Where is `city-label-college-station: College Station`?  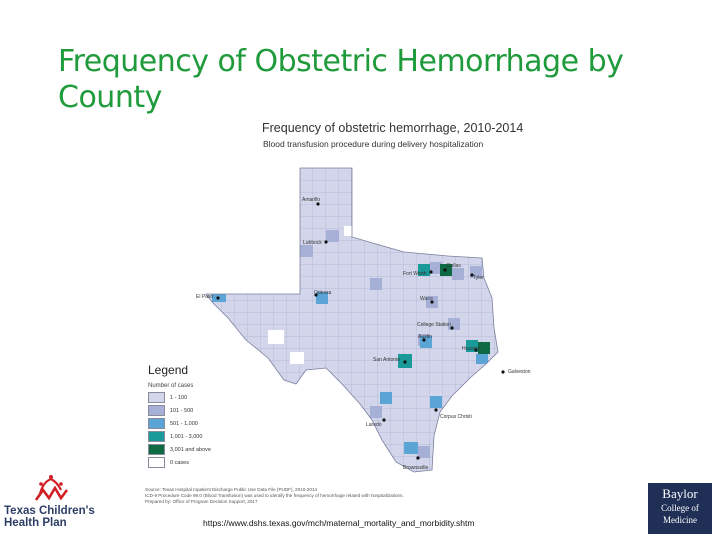
city-label-college-station: College Station is located at coordinates (434, 325).